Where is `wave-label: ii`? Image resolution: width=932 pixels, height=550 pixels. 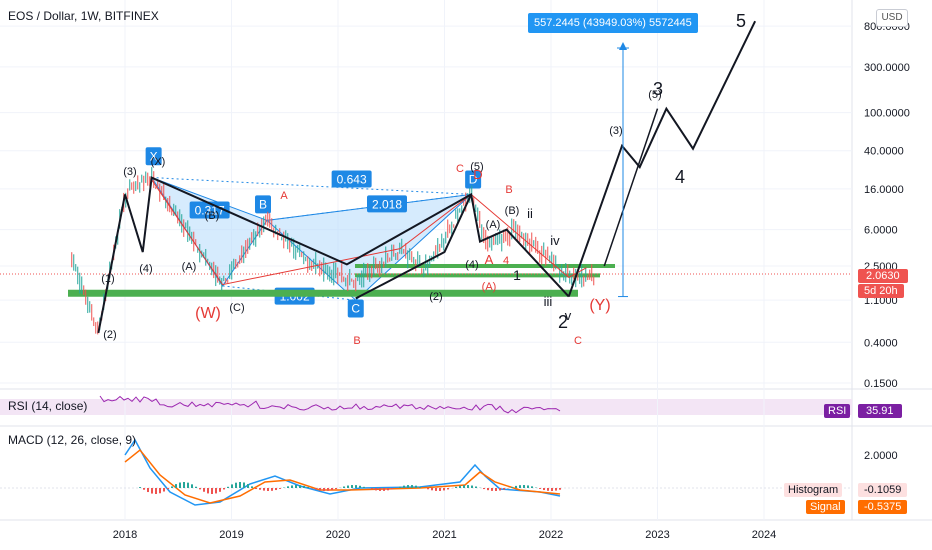
wave-label: ii is located at coordinates (530, 213).